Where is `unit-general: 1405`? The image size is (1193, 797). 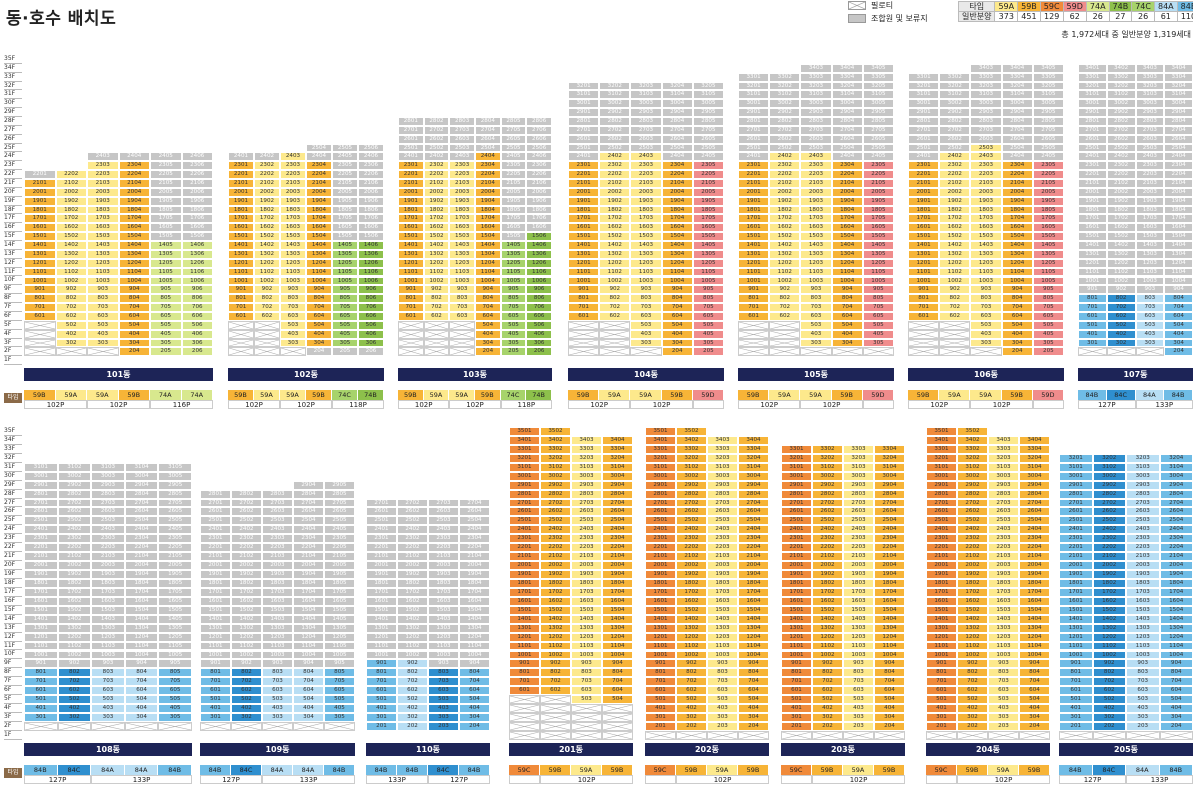
unit-general: 1405 is located at coordinates (878, 245).